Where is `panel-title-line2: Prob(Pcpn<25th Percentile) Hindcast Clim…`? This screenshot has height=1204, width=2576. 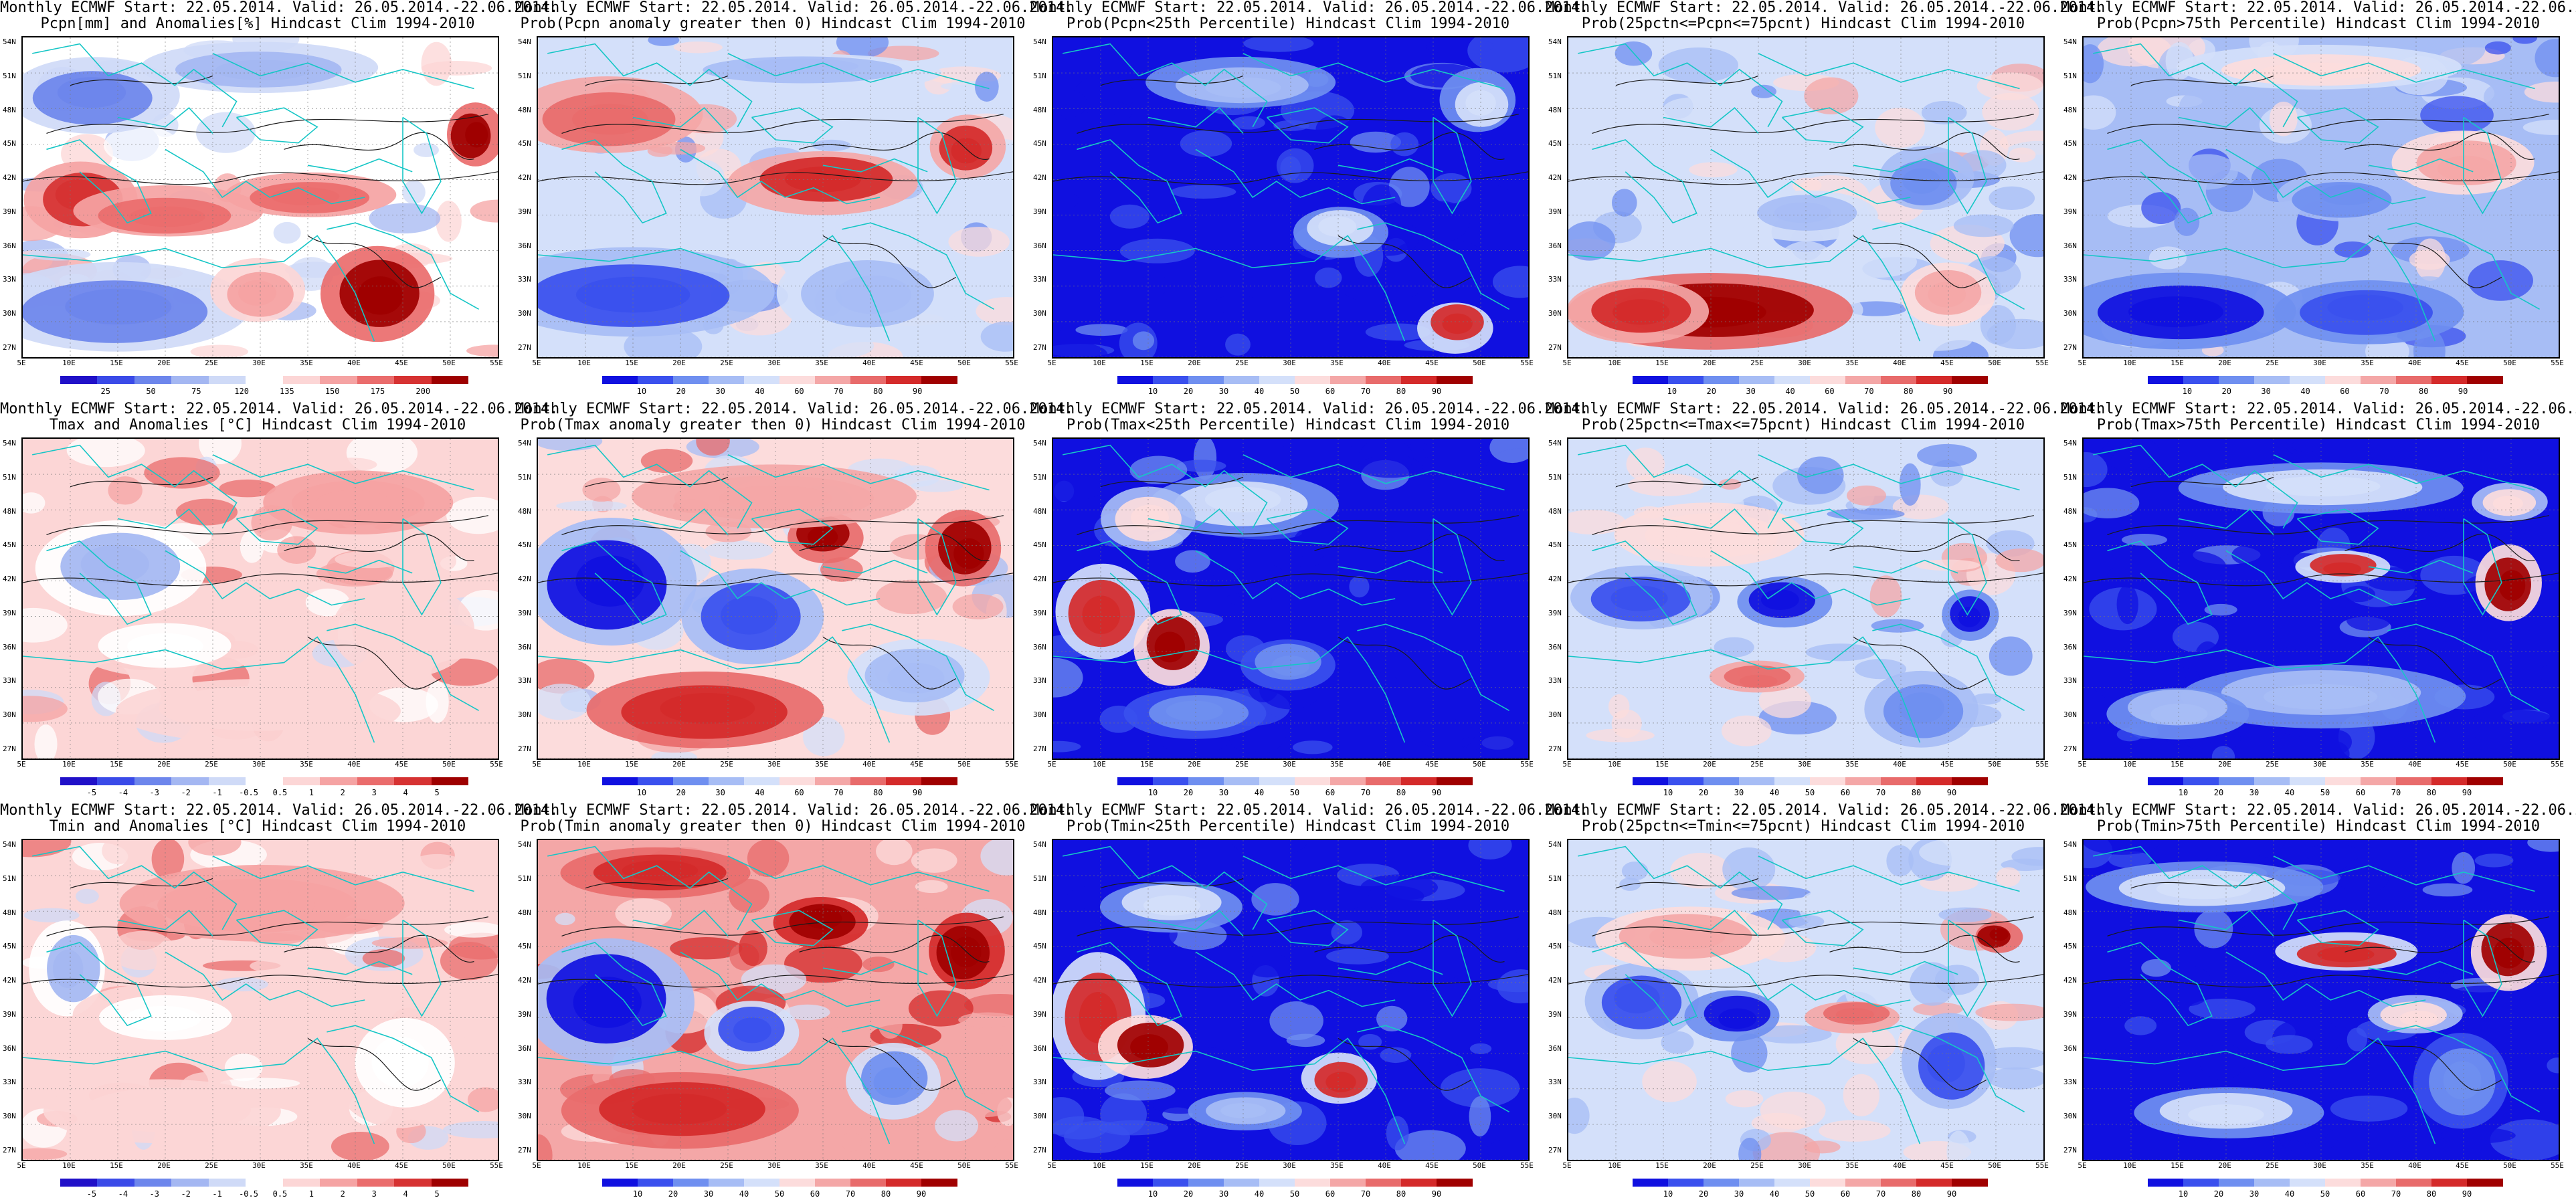
panel-title-line2: Prob(Pcpn<25th Percentile) Hindcast Clim… is located at coordinates (1288, 23).